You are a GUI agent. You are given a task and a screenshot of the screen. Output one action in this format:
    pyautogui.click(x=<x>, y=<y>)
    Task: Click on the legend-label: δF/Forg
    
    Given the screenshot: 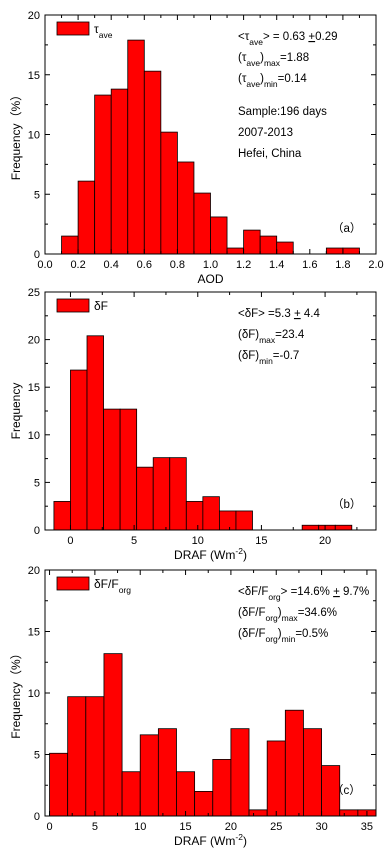 What is the action you would take?
    pyautogui.click(x=112, y=586)
    